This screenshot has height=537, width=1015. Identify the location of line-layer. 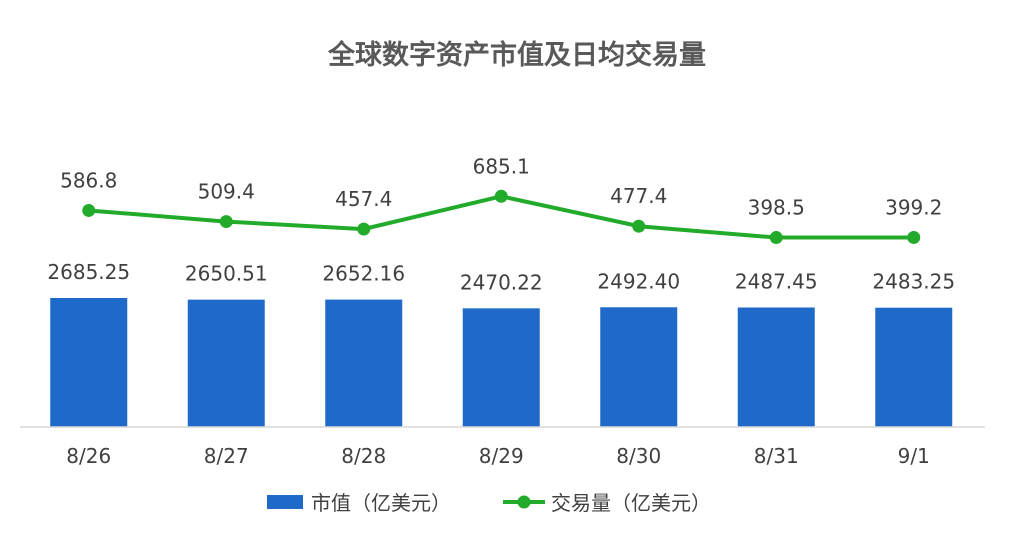
(501, 217).